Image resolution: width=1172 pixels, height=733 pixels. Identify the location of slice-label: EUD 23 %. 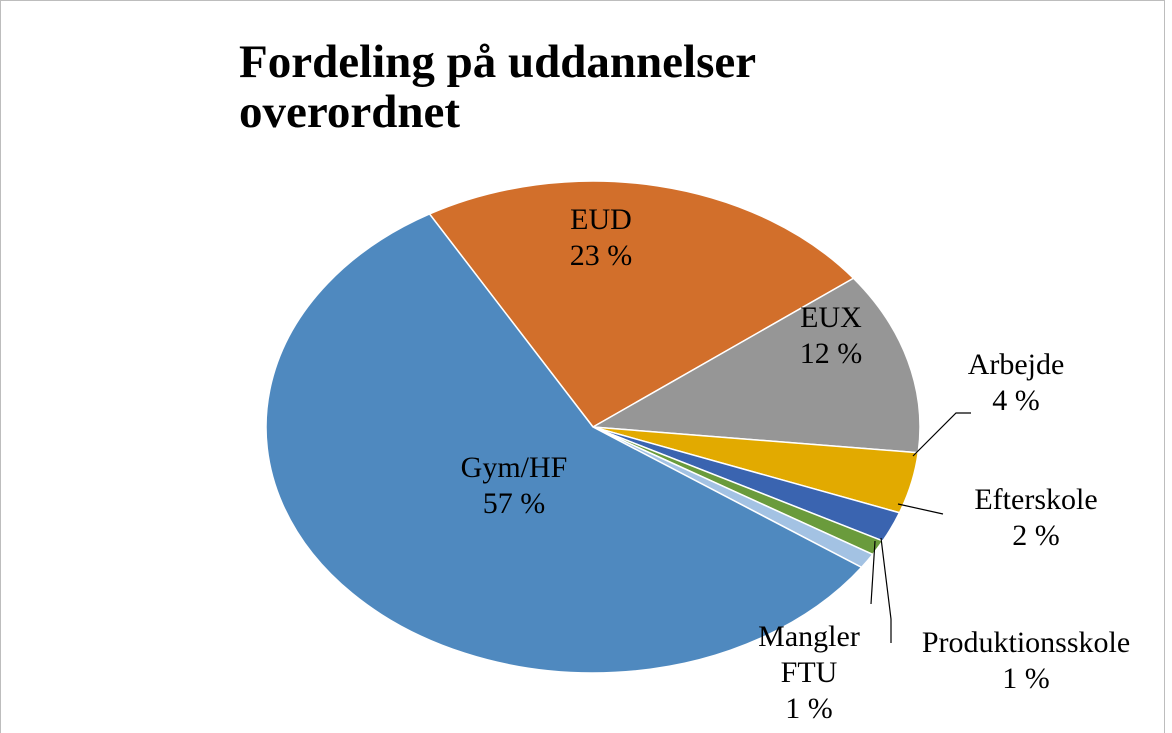
(601, 238).